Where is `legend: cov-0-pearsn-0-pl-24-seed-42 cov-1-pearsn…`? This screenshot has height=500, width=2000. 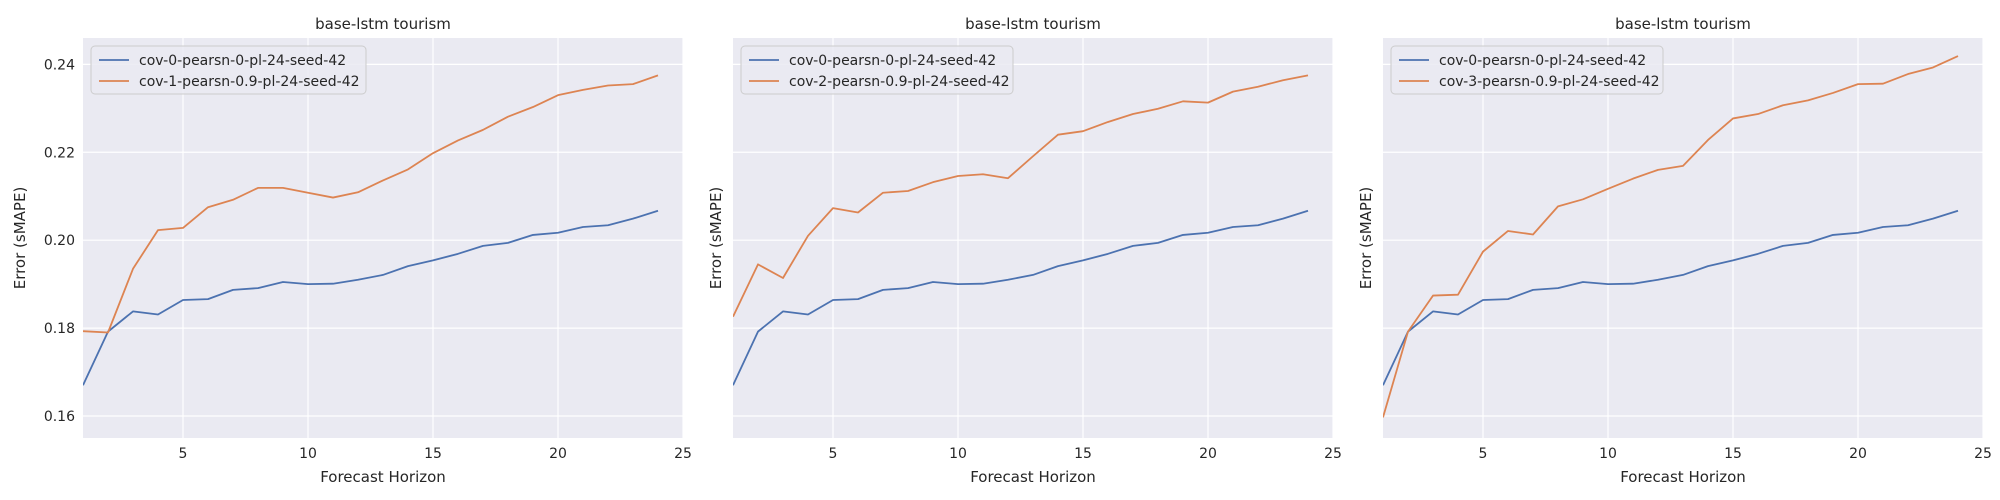
legend: cov-0-pearsn-0-pl-24-seed-42 cov-1-pearsn… is located at coordinates (228, 70).